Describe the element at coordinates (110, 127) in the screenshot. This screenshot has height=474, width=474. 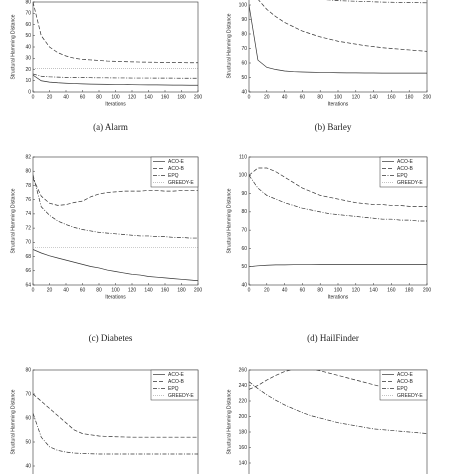
I see `caption: (a) Alarm` at that location.